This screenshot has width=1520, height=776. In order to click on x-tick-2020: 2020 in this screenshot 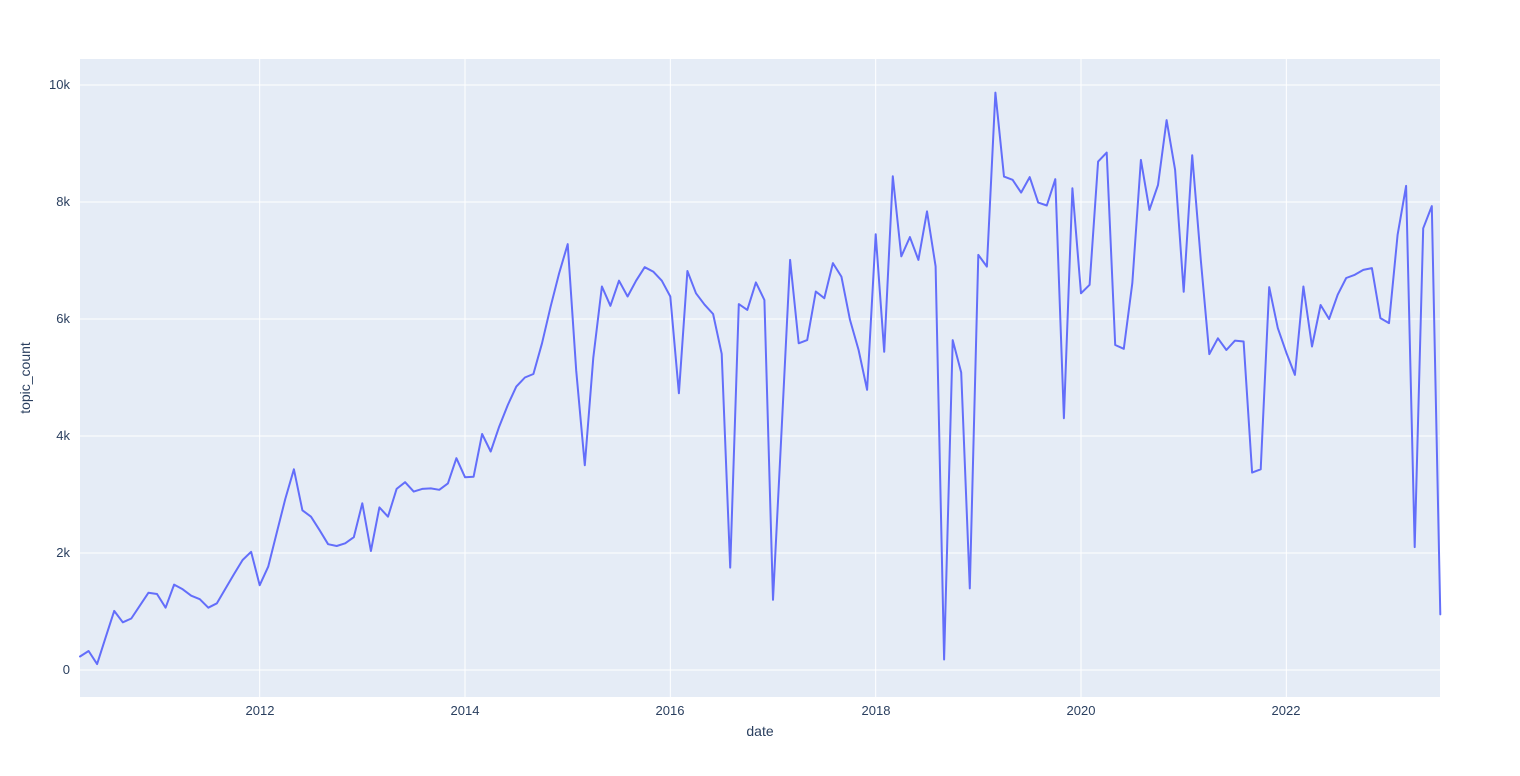, I will do `click(1081, 710)`.